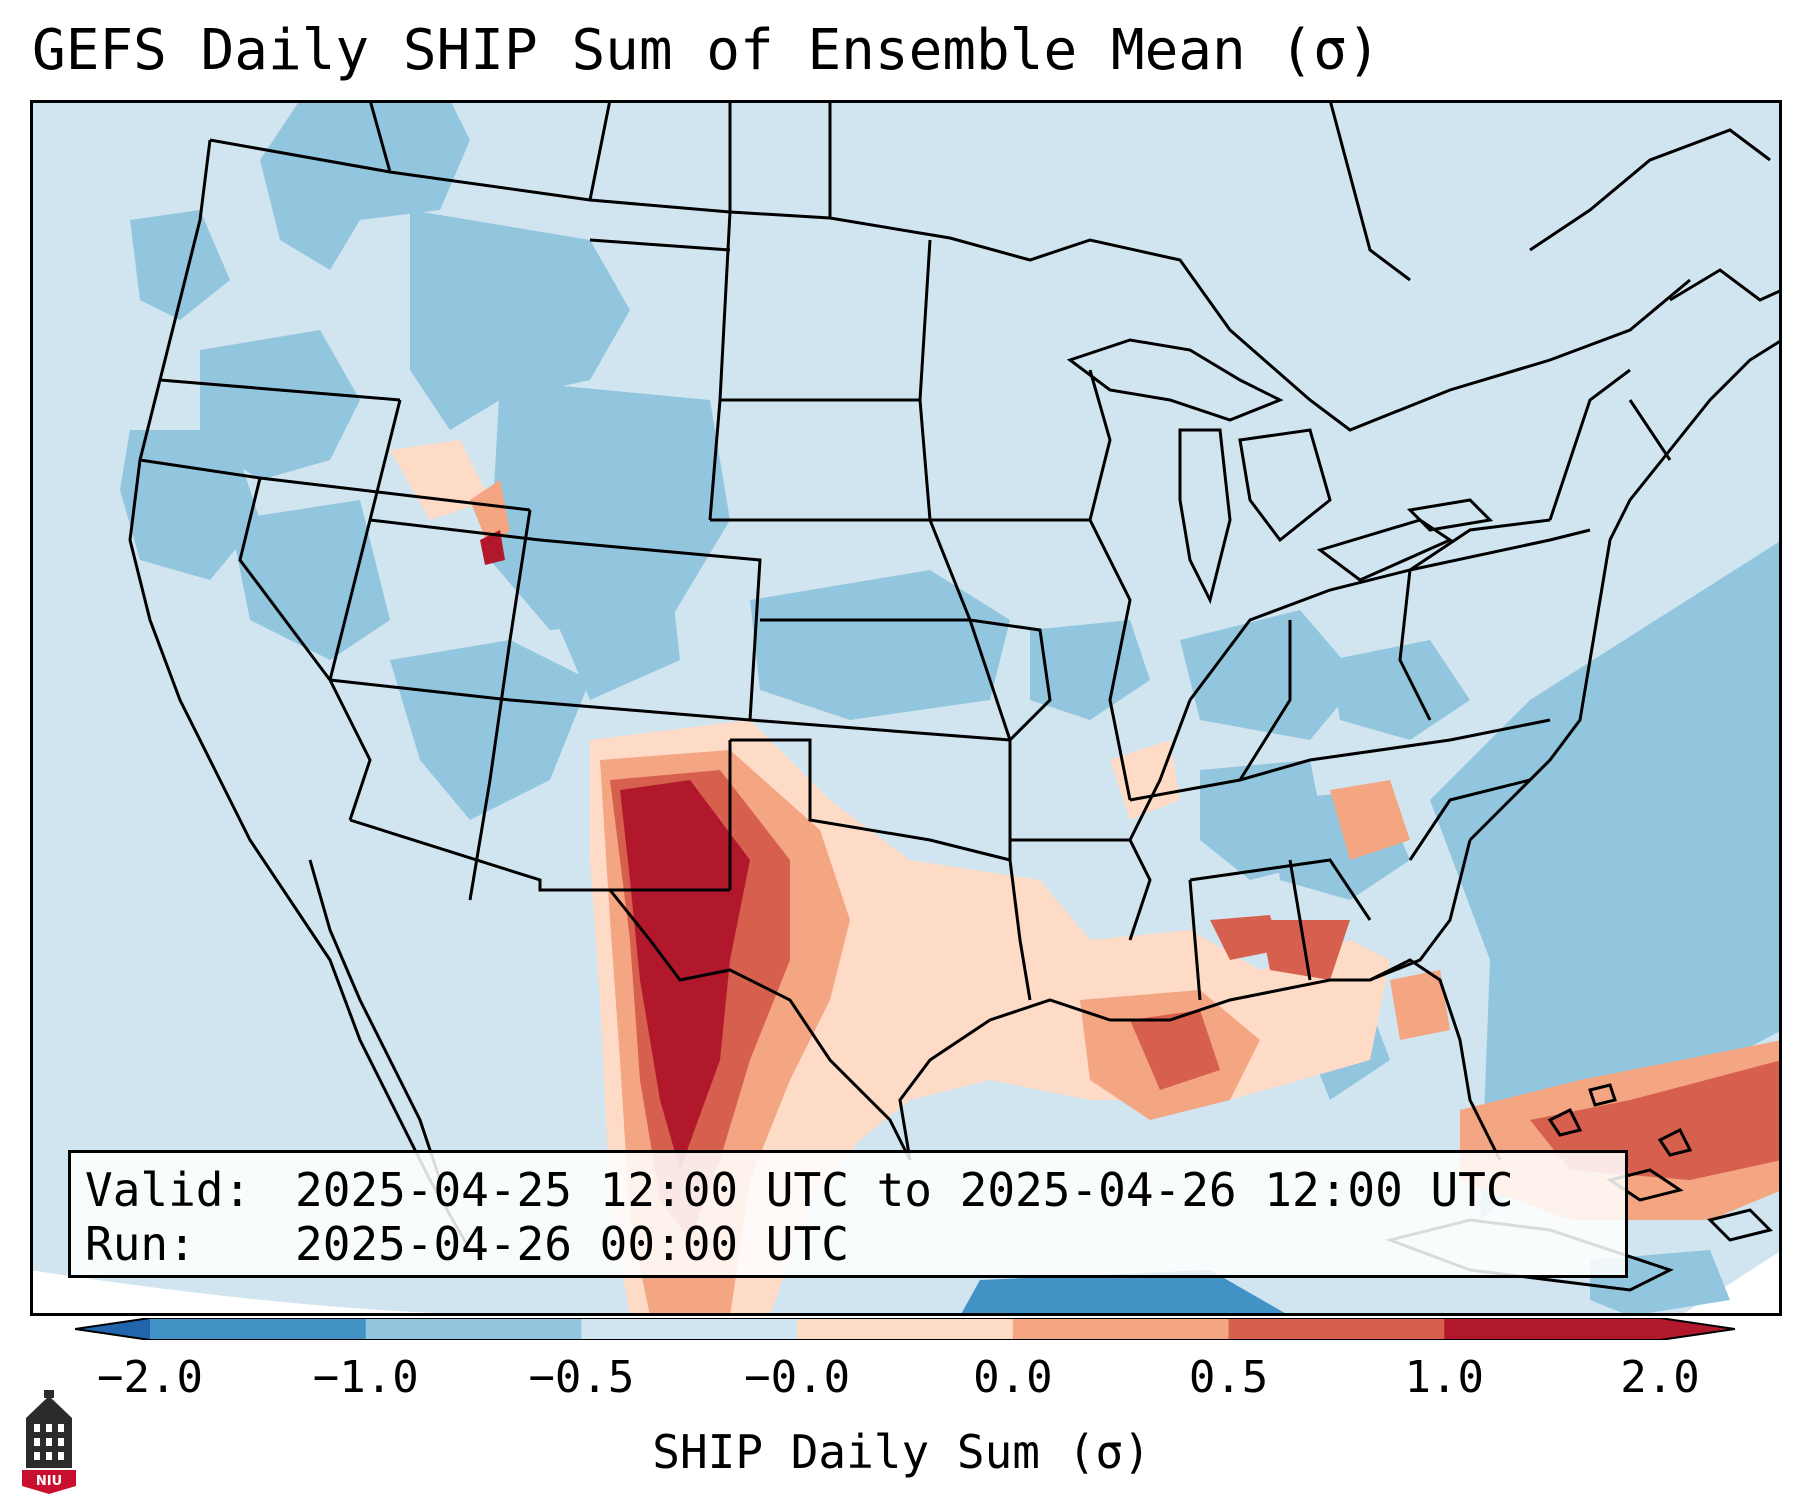 The height and width of the screenshot is (1506, 1803). Describe the element at coordinates (365, 1377) in the screenshot. I see `colorbar-tick-label: −1.0` at that location.